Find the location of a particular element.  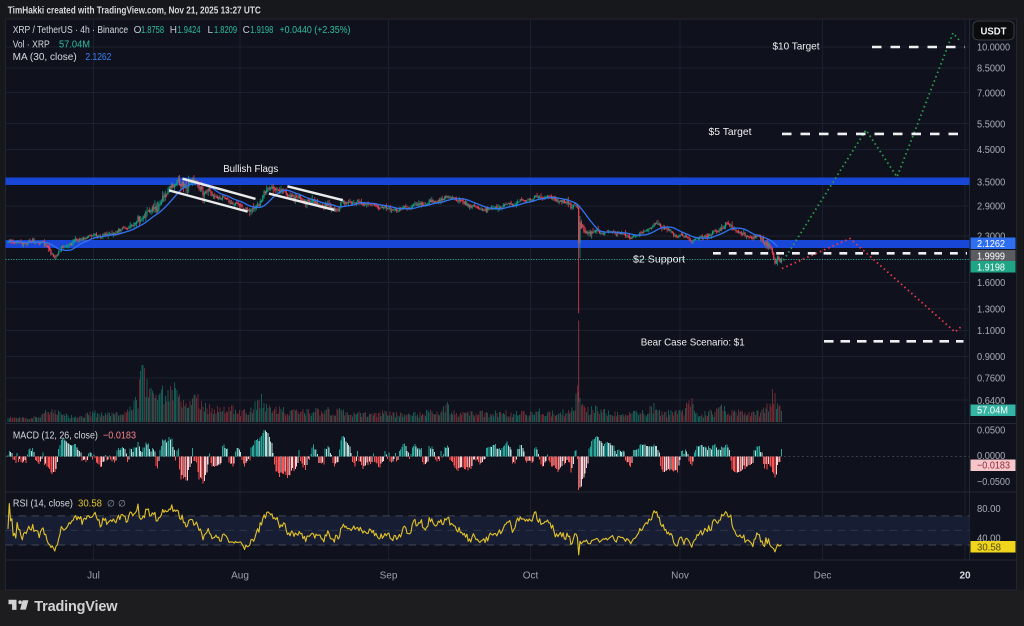

svg-text: 1.1000 is located at coordinates (991, 331).